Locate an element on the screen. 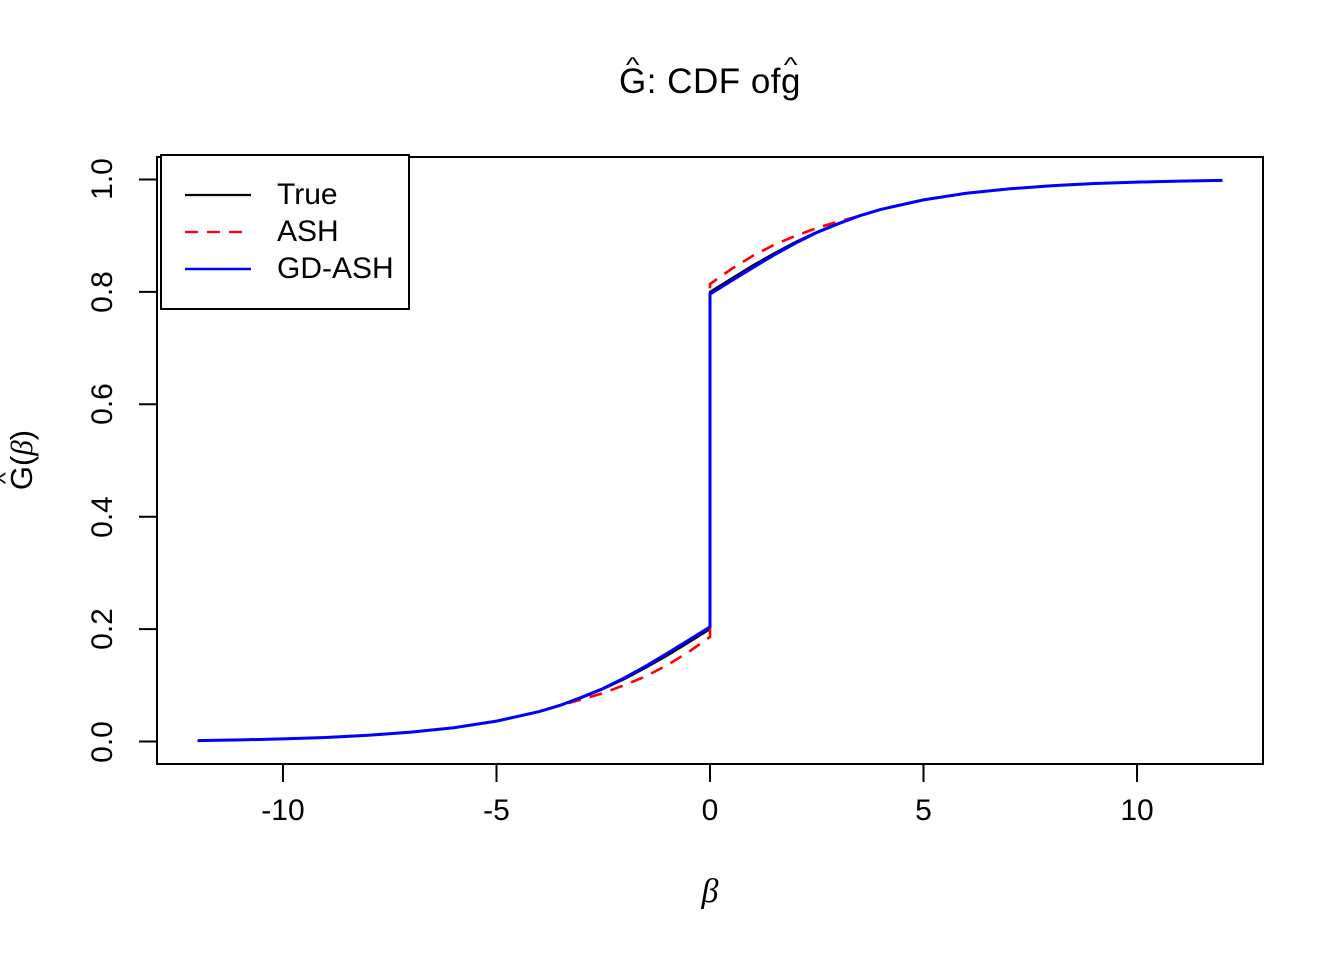  ylabel-paren: ( is located at coordinates (22, 460).